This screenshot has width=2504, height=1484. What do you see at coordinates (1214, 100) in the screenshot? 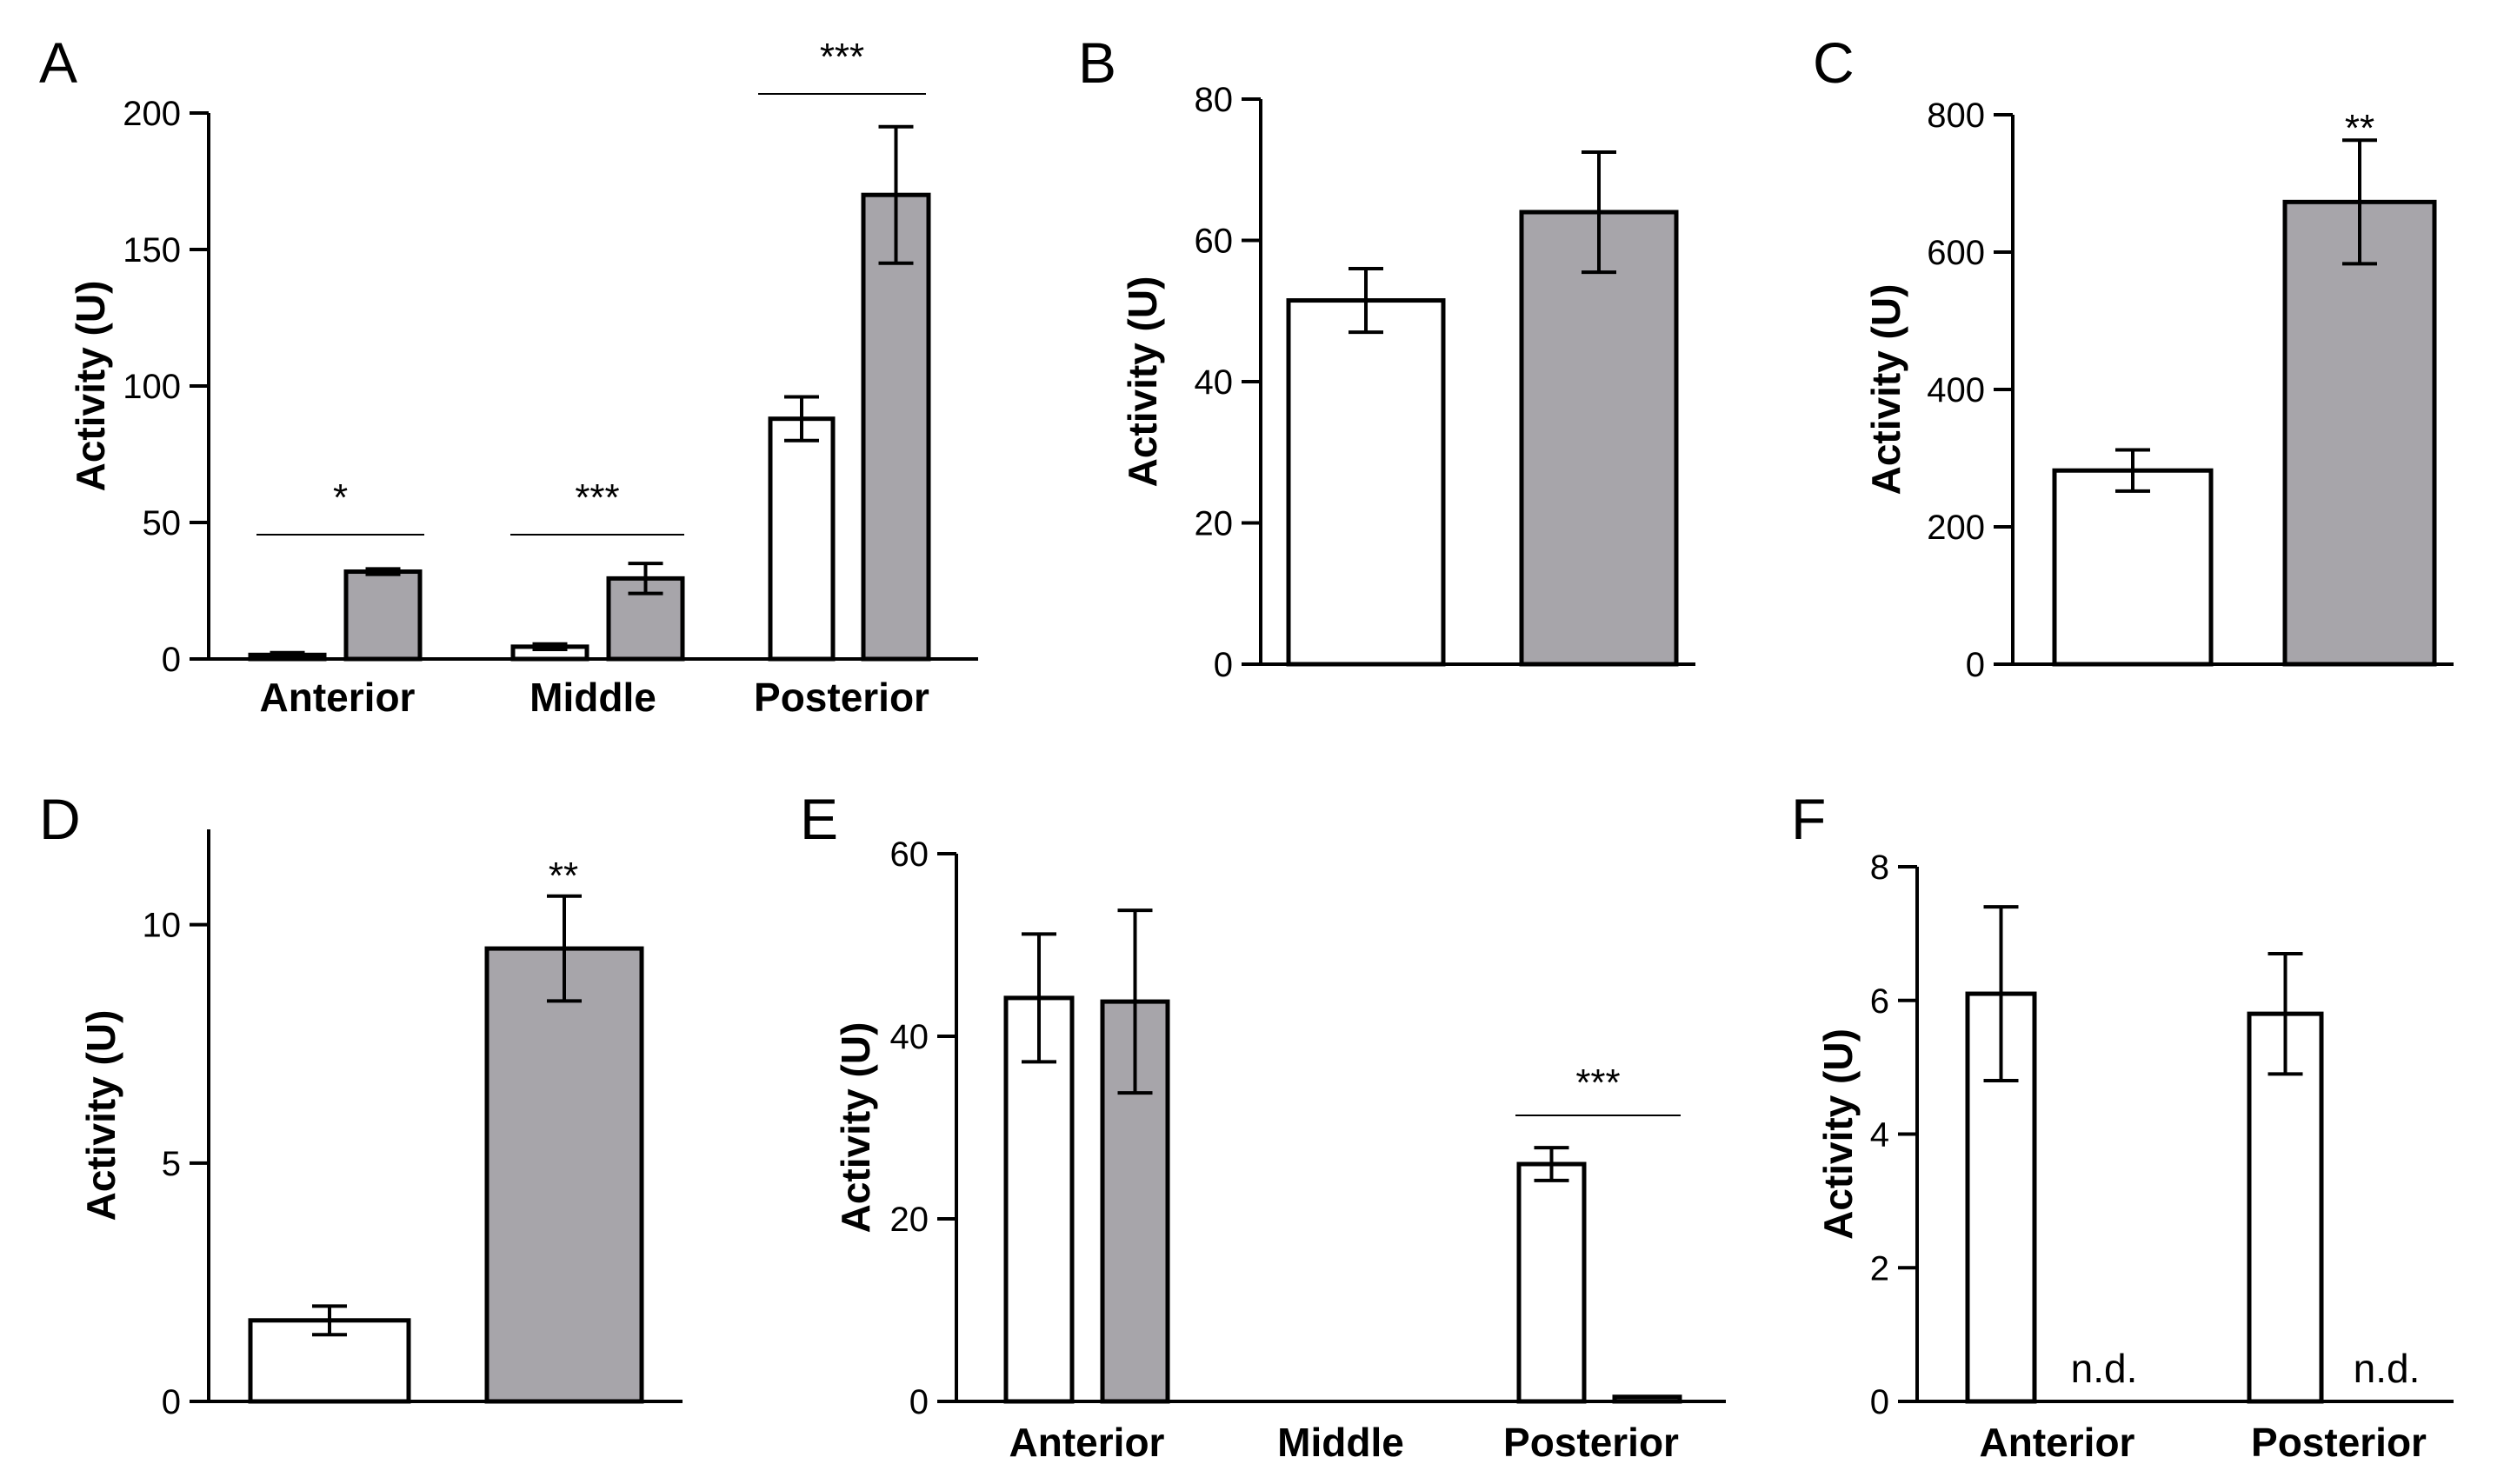
I see `y-tick-label: 80` at bounding box center [1214, 100].